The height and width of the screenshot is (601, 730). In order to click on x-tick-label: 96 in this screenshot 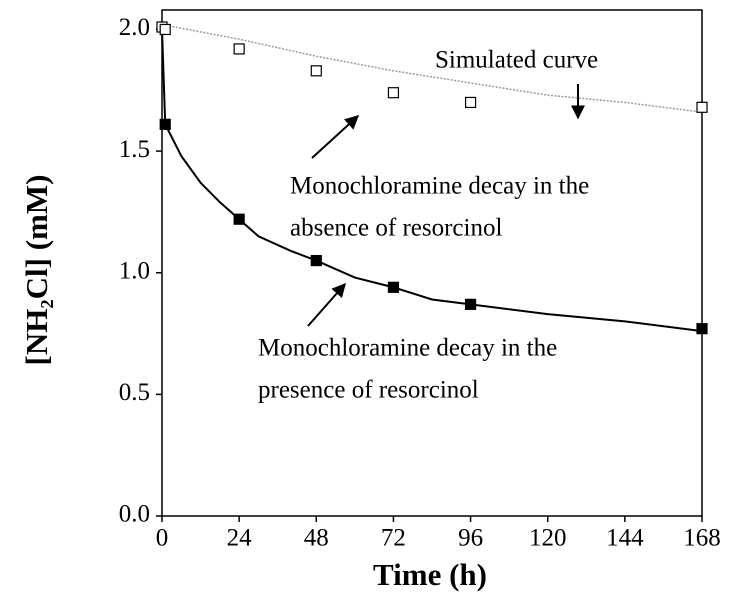, I will do `click(470, 538)`.